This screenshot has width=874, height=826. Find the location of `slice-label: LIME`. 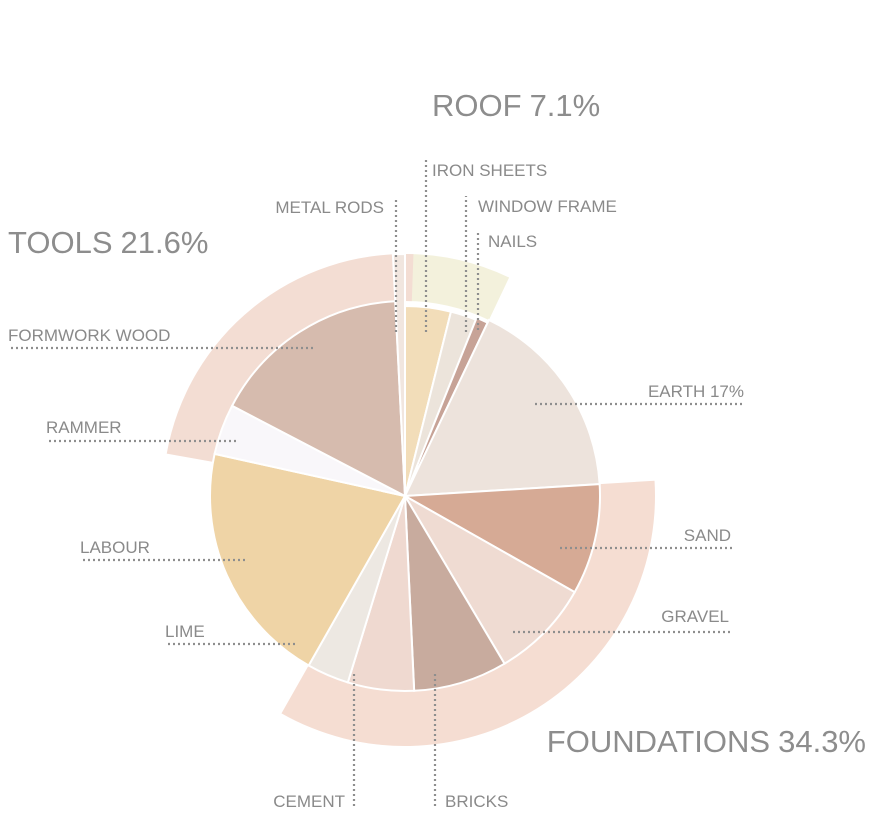

slice-label: LIME is located at coordinates (185, 631).